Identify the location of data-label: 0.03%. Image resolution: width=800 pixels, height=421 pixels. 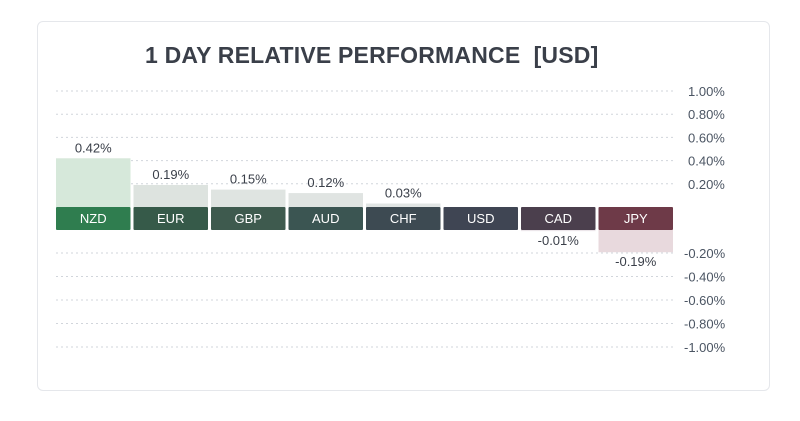
(403, 193).